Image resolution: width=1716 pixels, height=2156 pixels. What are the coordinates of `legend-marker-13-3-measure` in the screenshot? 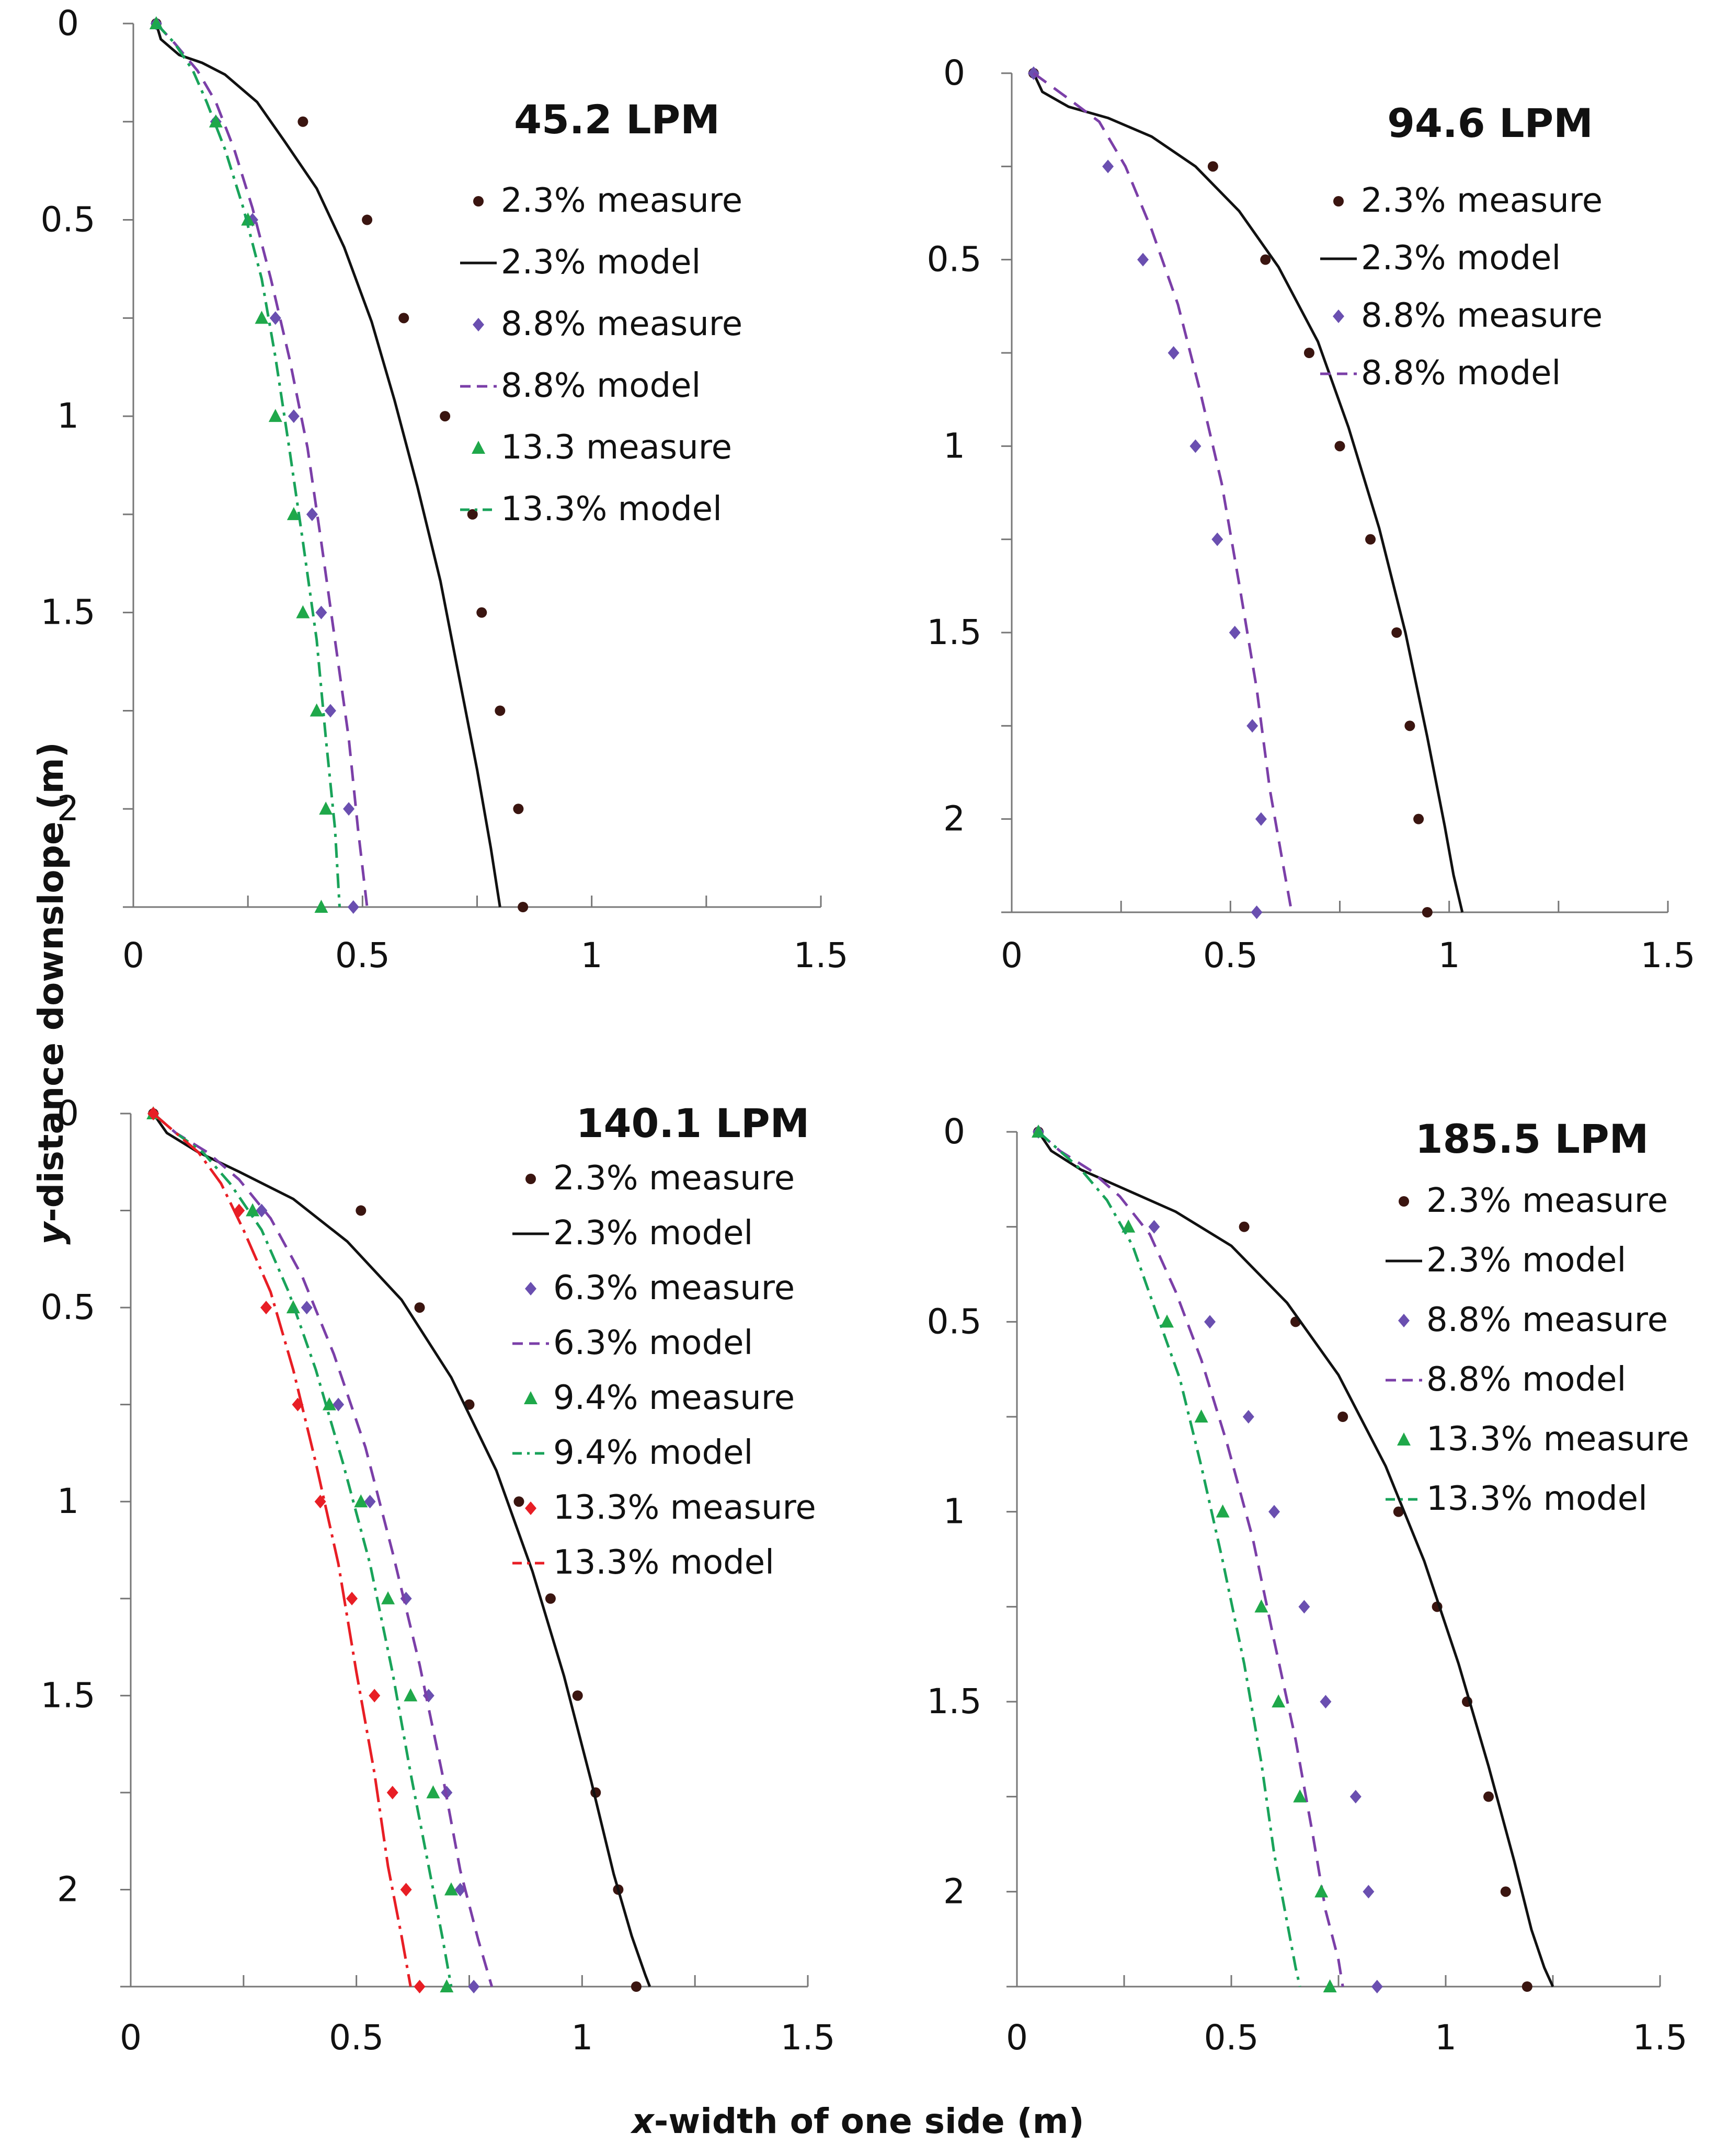 It's located at (478, 447).